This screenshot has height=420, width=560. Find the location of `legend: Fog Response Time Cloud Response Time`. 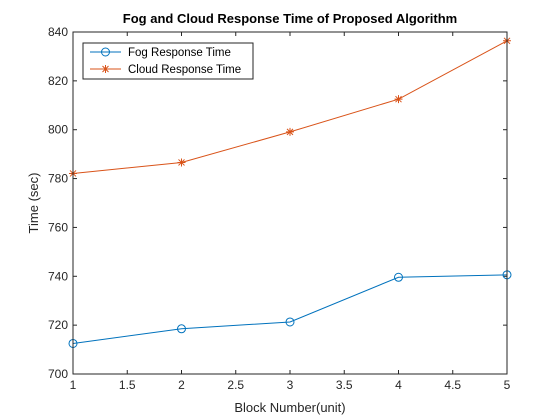

legend: Fog Response Time Cloud Response Time is located at coordinates (168, 61).